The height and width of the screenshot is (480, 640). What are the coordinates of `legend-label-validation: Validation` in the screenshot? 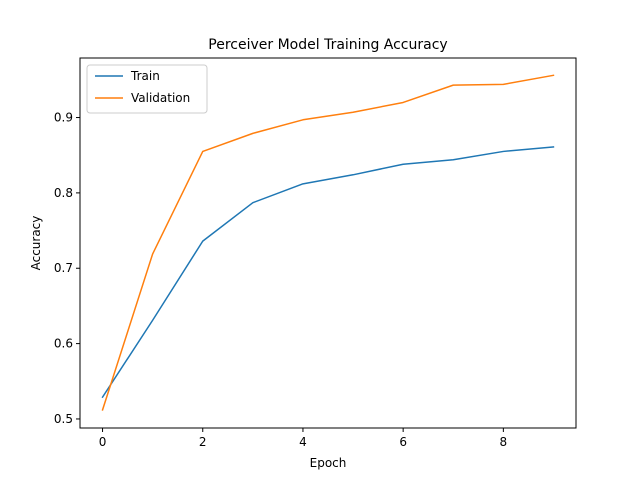 It's located at (160, 98).